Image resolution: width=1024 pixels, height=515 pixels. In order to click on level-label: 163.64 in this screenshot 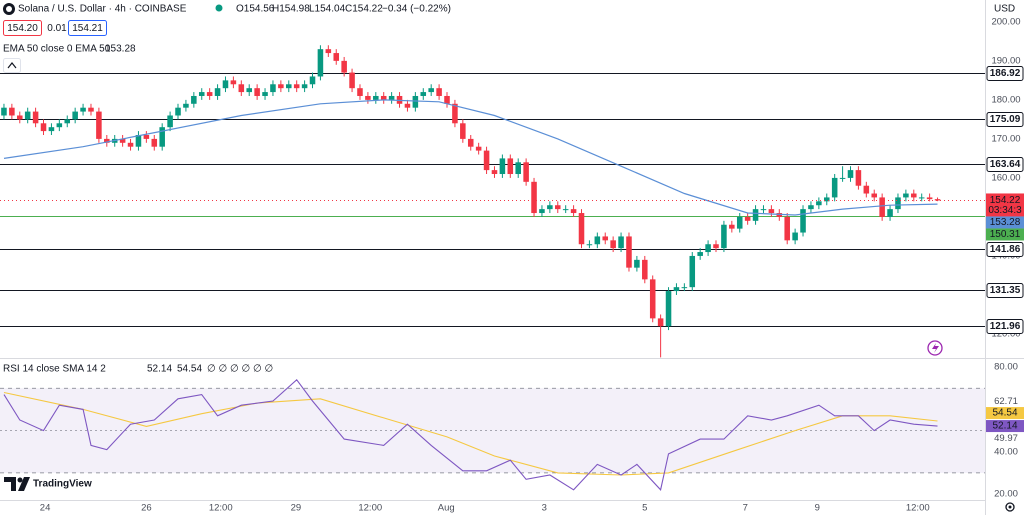, I will do `click(1005, 164)`.